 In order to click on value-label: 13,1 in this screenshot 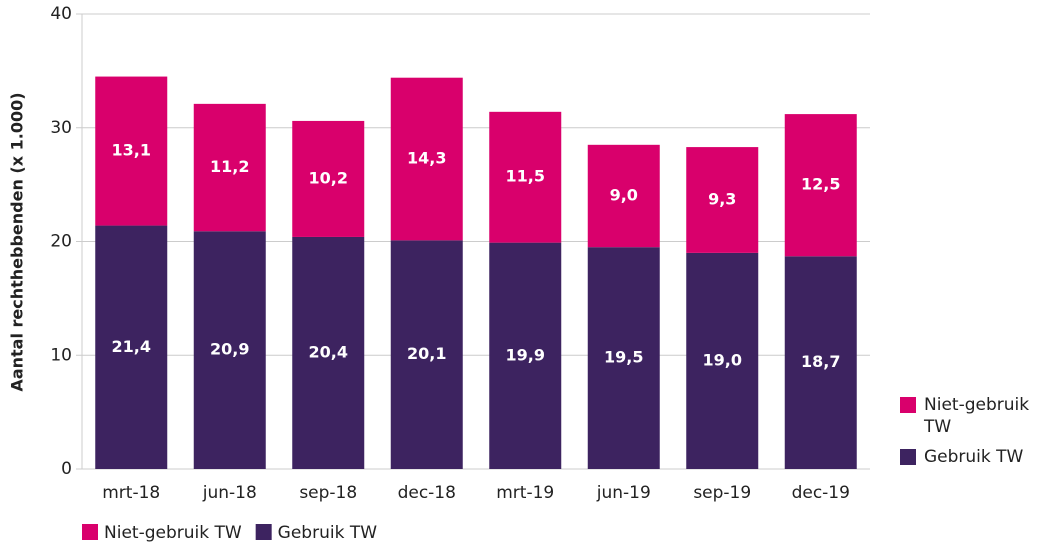, I will do `click(131, 150)`.